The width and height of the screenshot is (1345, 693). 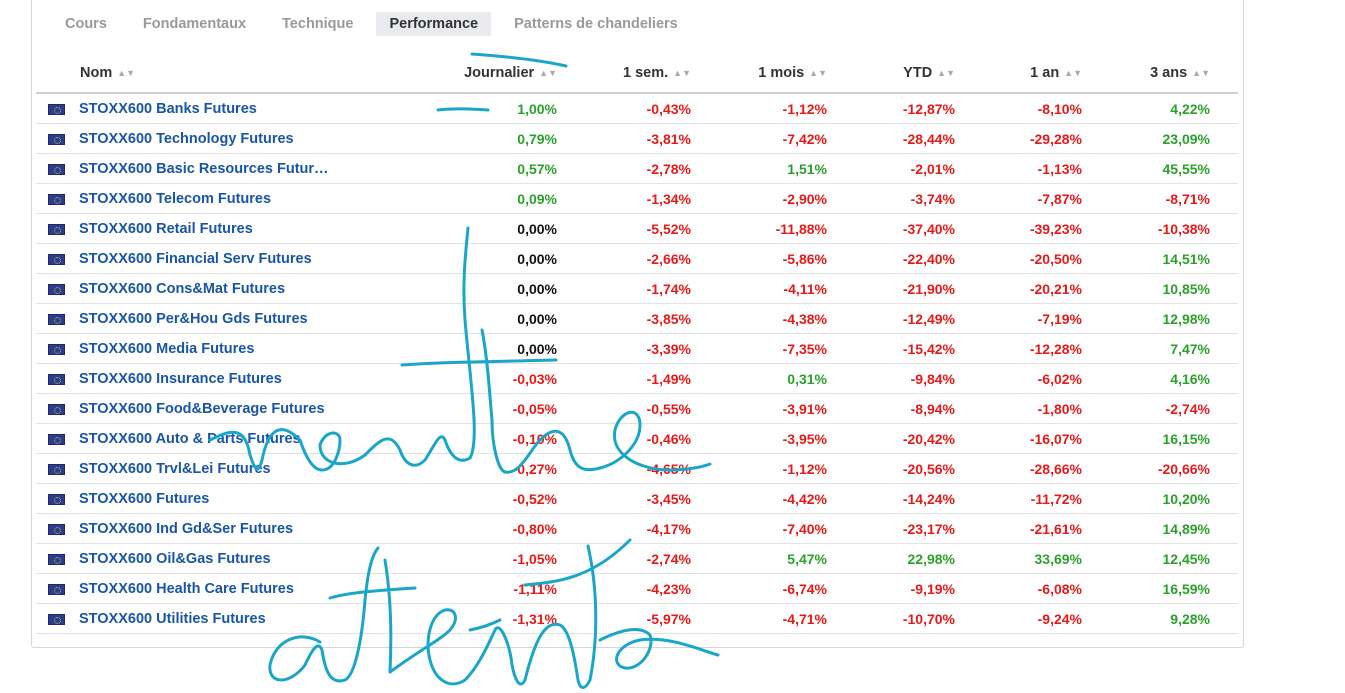 I want to click on column-header-label: 1 sem., so click(x=646, y=73).